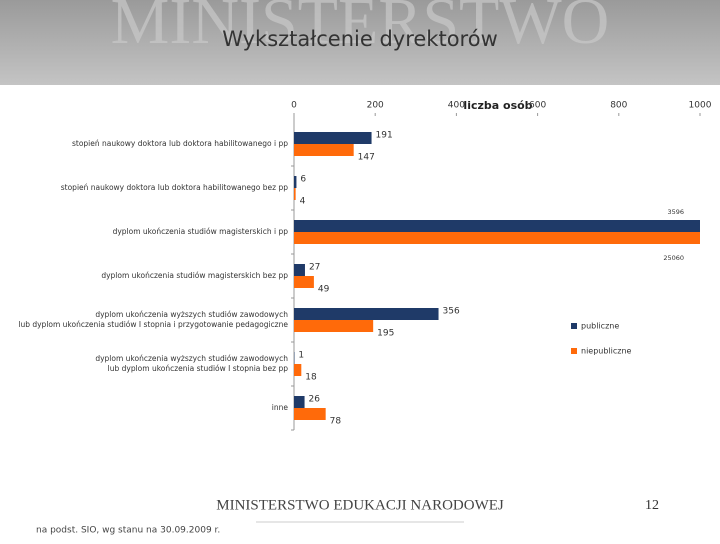 The image size is (720, 544). I want to click on data-label: 78, so click(336, 422).